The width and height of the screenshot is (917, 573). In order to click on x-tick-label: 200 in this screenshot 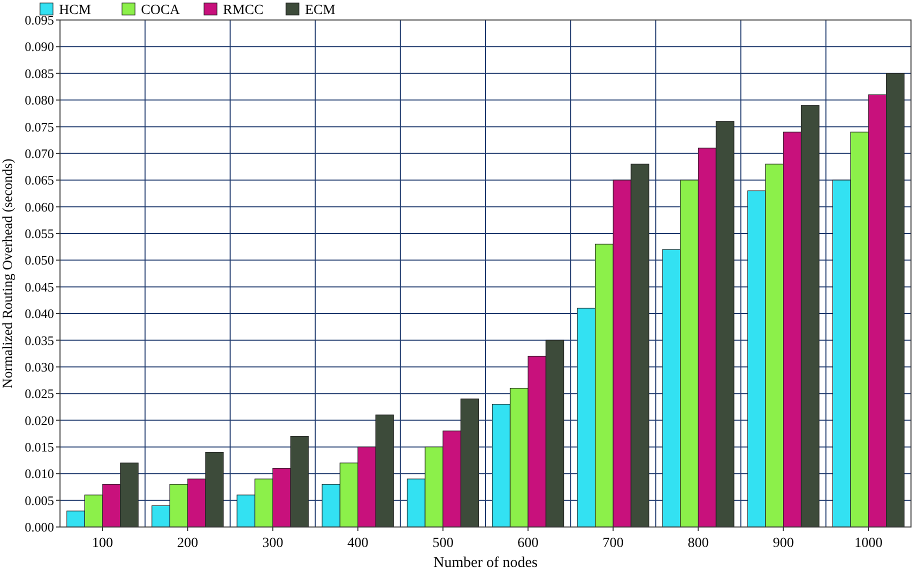, I will do `click(187, 543)`.